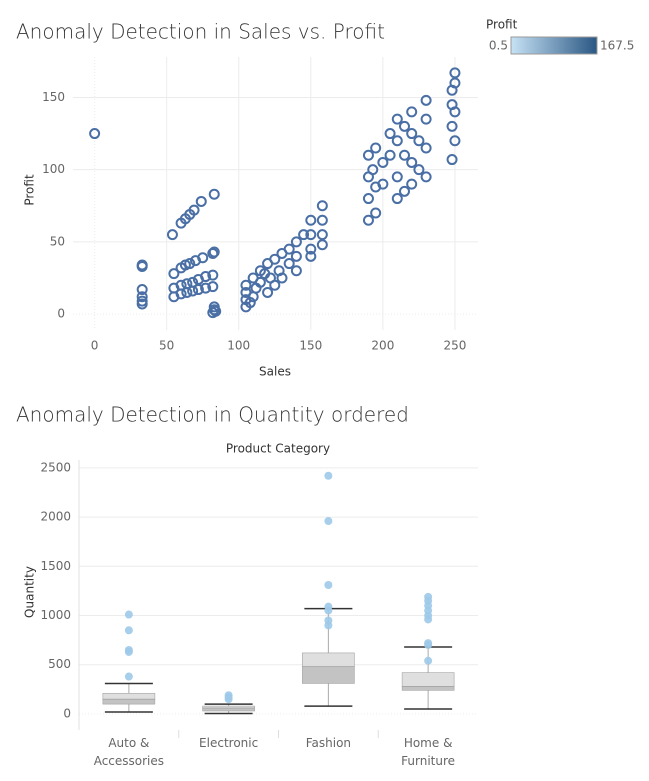  Describe the element at coordinates (238, 346) in the screenshot. I see `x-tick-label: 100` at that location.